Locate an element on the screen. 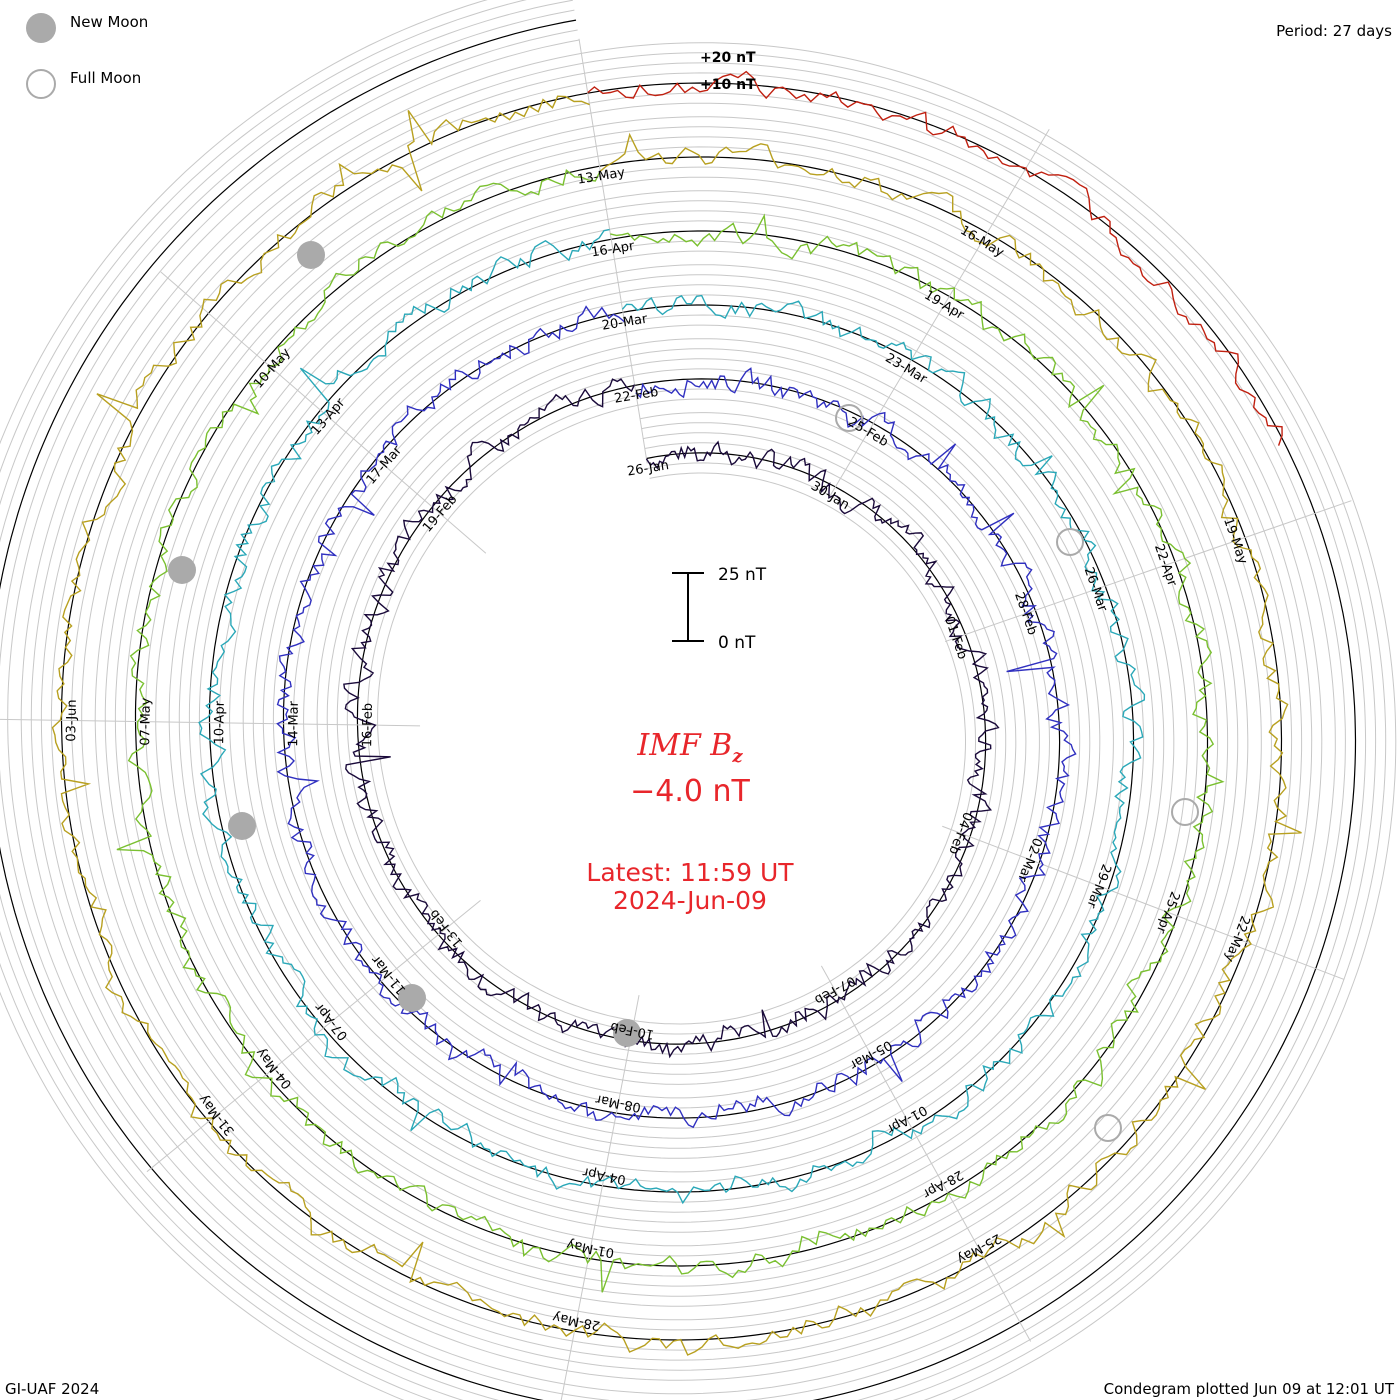  date-label: 14-Mar is located at coordinates (294, 723).